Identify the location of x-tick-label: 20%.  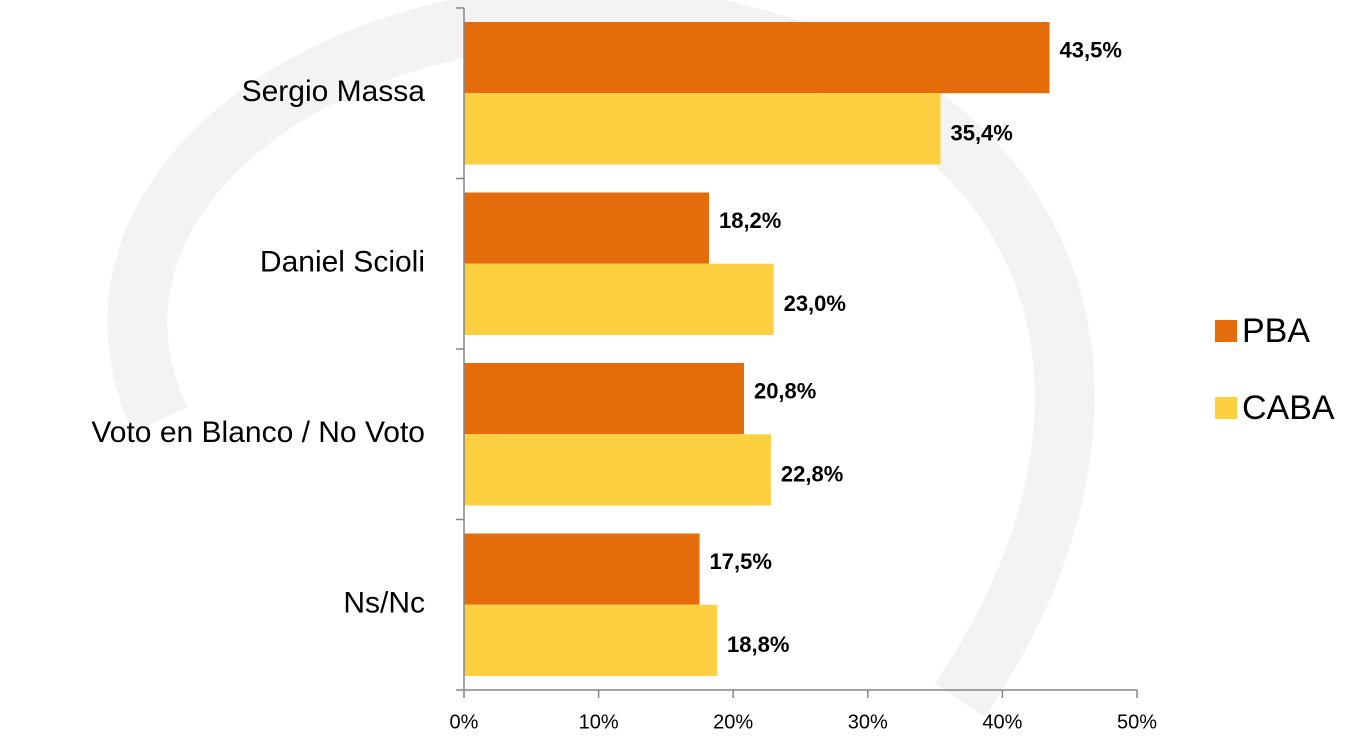
(733, 722).